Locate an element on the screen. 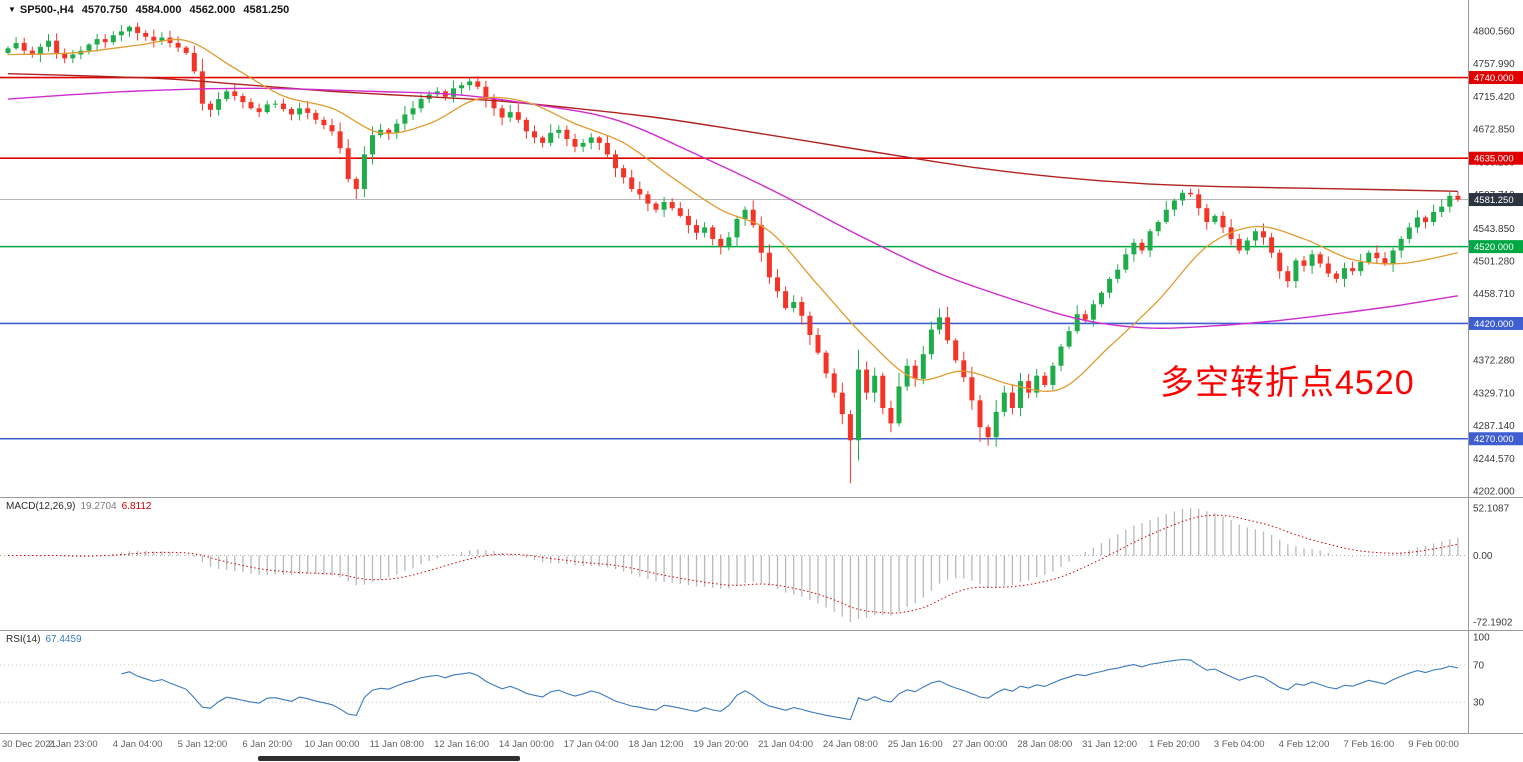  ohlc-close: 4581.250 is located at coordinates (266, 10).